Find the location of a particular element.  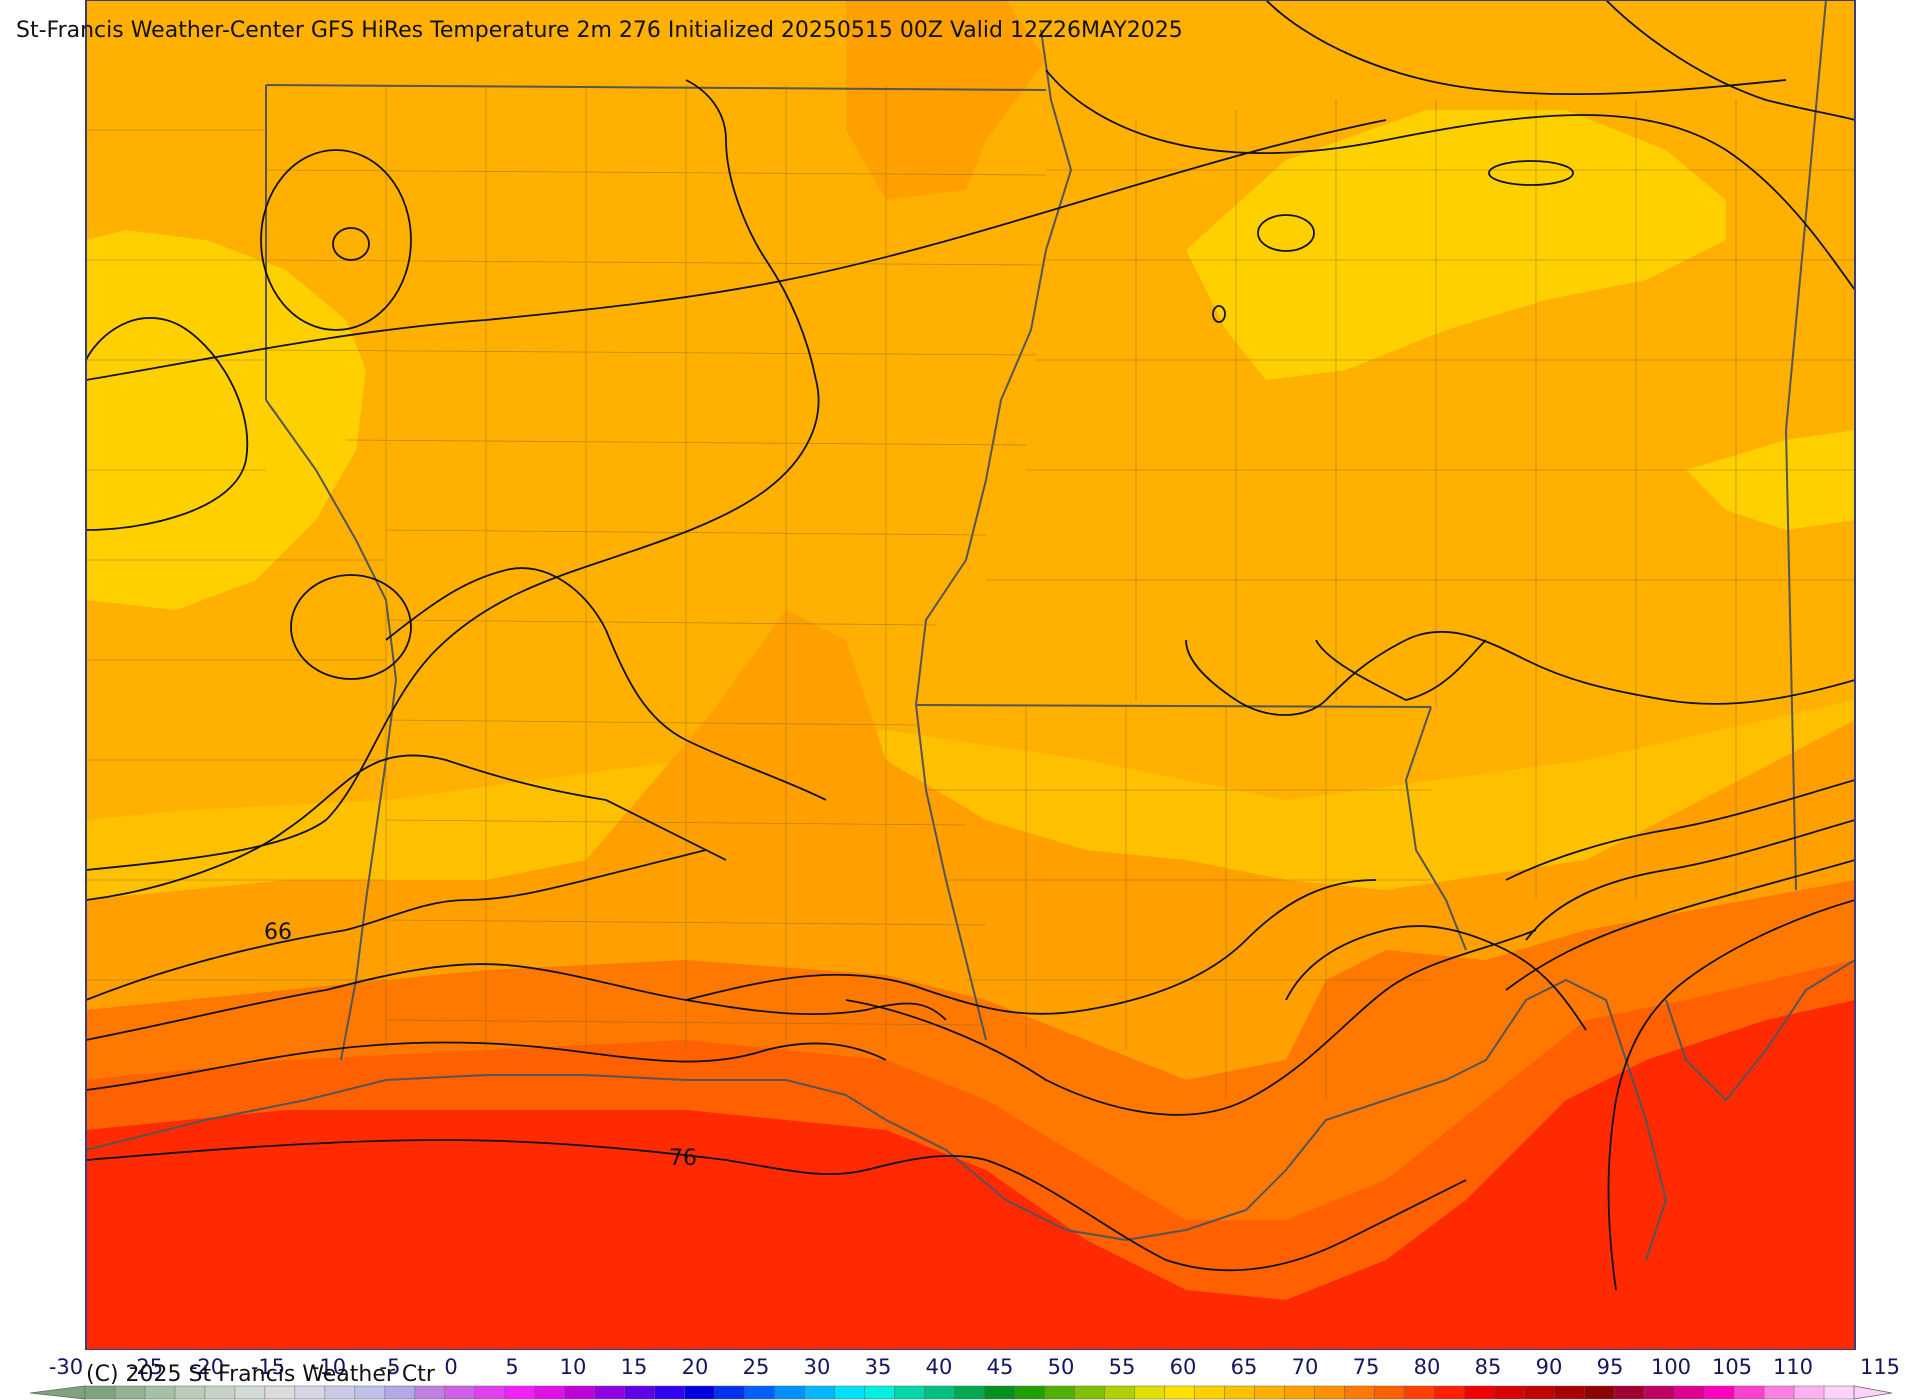

colorbar-tick-label: -15 is located at coordinates (268, 1367).